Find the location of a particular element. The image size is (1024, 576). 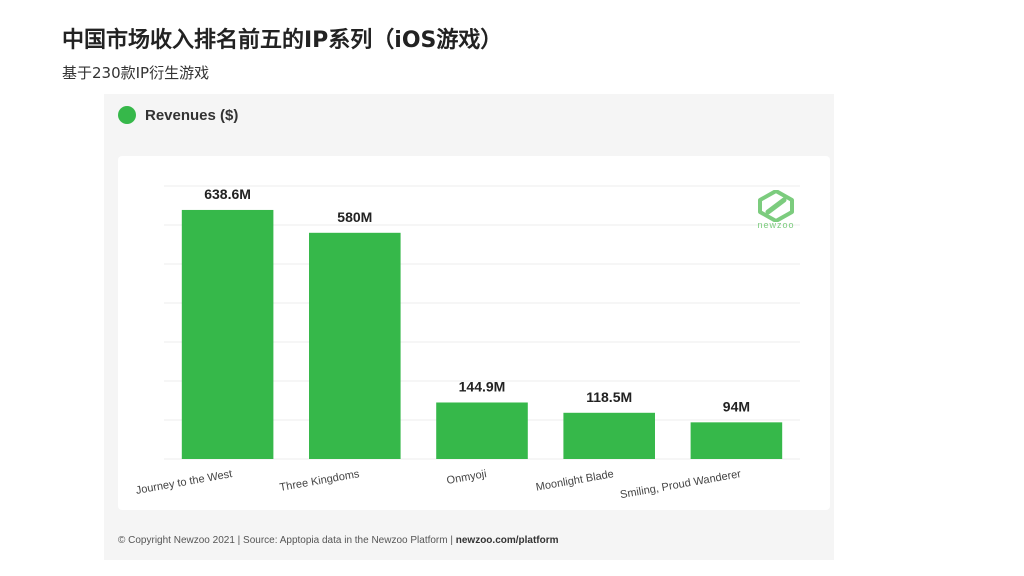

tick-label: Moonlight Blade is located at coordinates (575, 481).